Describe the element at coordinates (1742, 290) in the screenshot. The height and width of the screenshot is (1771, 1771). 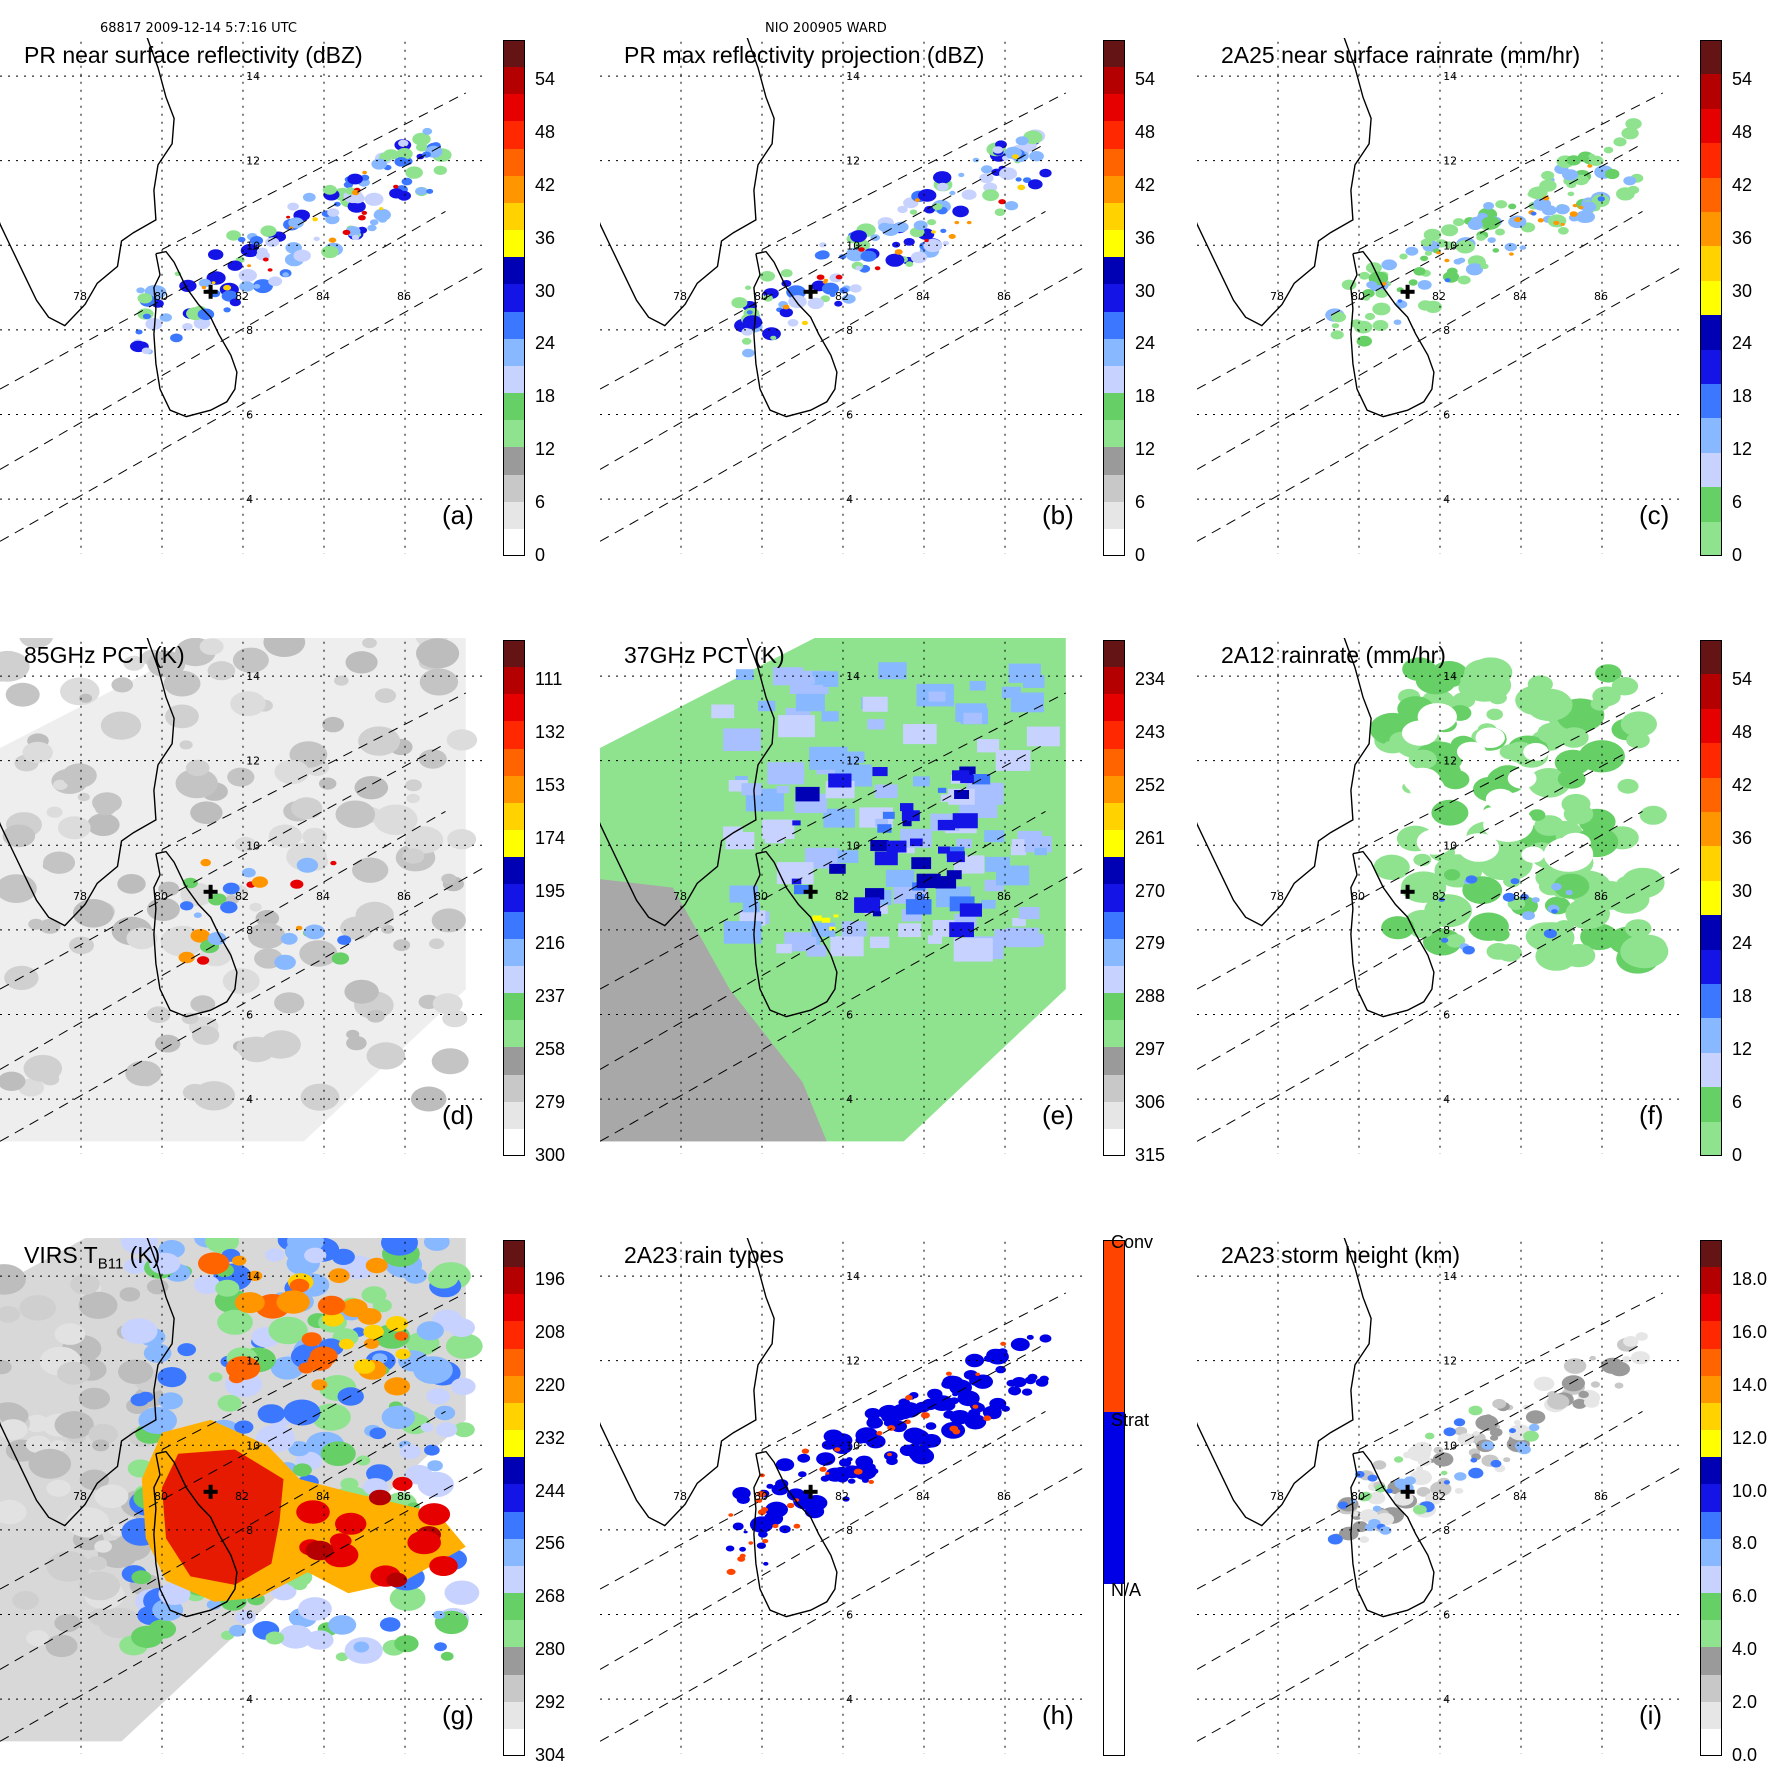
I see `colorbar-tick-label: 30` at that location.